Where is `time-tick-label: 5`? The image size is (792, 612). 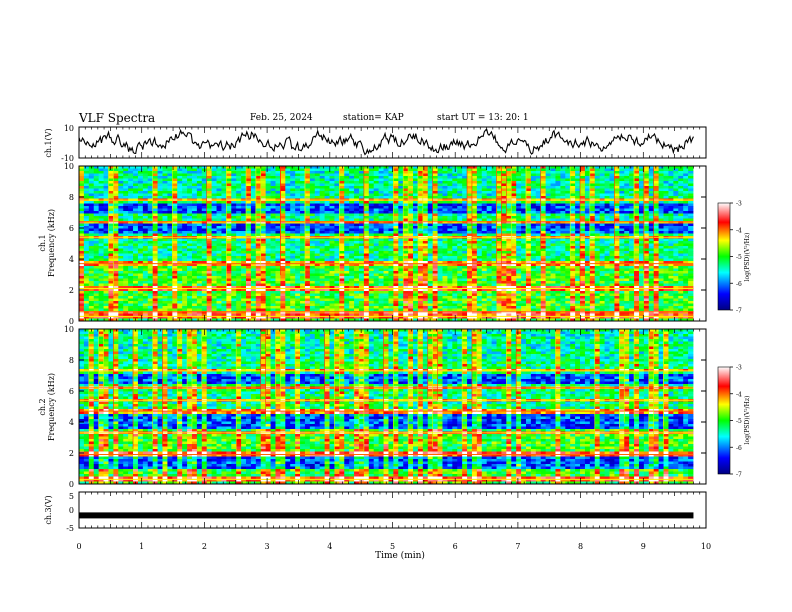 time-tick-label: 5 is located at coordinates (392, 546).